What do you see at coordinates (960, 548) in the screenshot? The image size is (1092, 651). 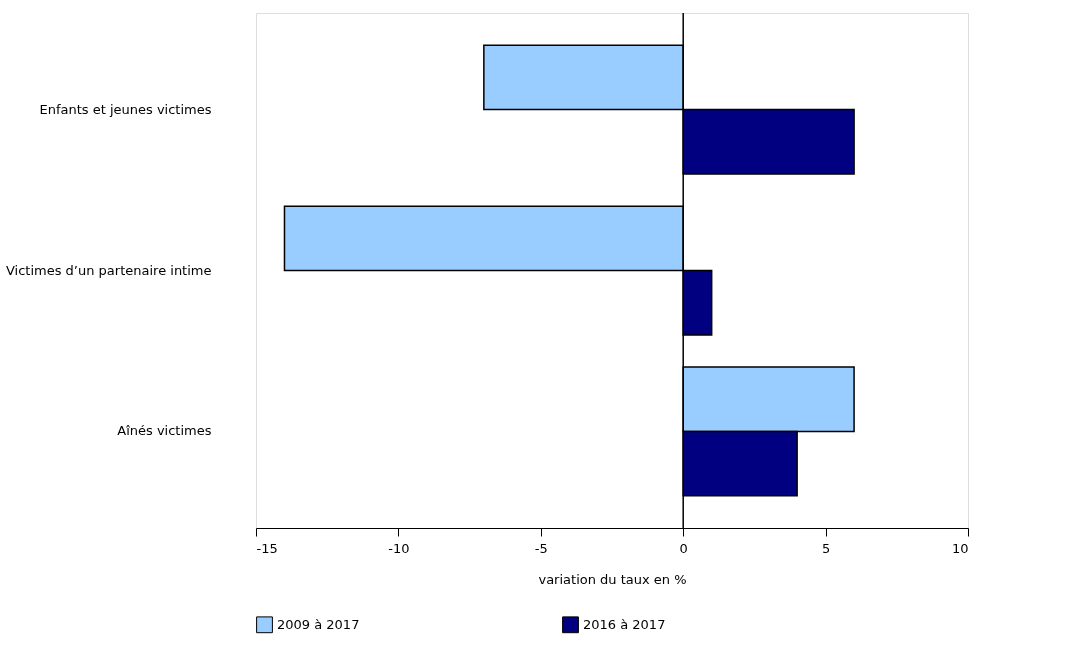 I see `x-tick-label: 10` at bounding box center [960, 548].